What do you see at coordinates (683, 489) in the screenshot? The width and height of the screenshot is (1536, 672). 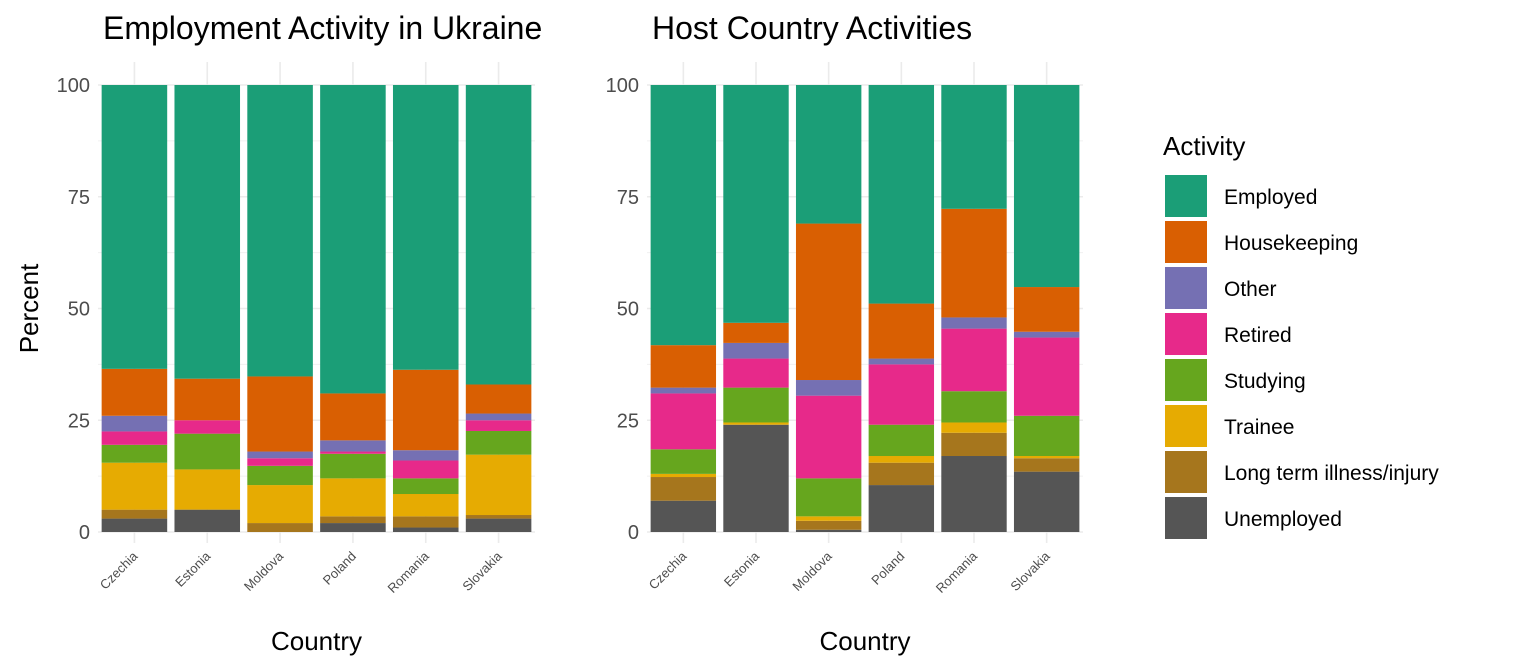 I see `bar-segment-czechia-long-term-illness-injury` at bounding box center [683, 489].